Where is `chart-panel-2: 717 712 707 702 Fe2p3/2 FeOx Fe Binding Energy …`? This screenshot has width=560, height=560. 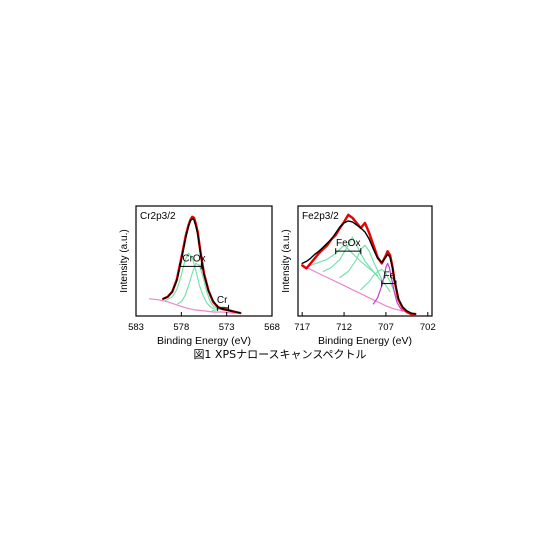
chart-panel-2: 717 712 707 702 Fe2p3/2 FeOx Fe Binding Energy … is located at coordinates (358, 276).